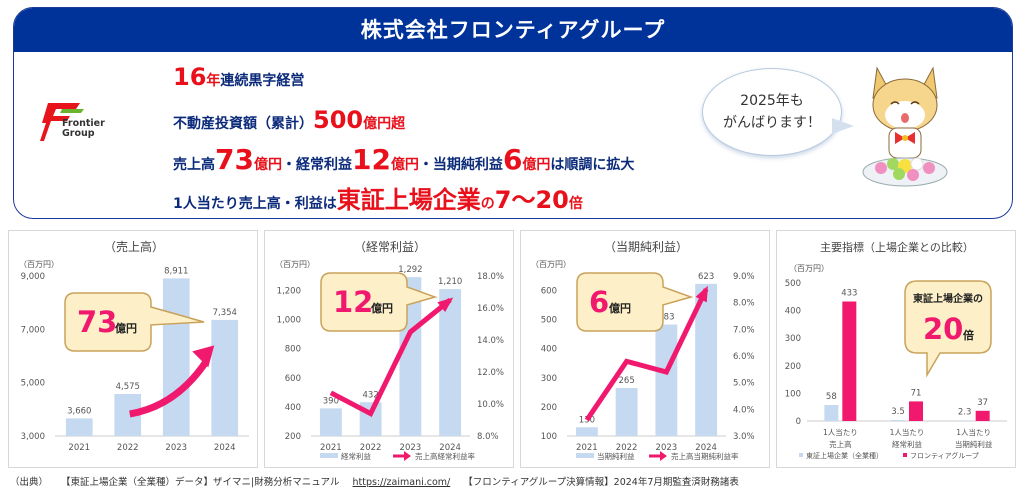 Image resolution: width=1024 pixels, height=496 pixels. What do you see at coordinates (944, 455) in the screenshot?
I see `legend-label-frontier: フロンティアグループ` at bounding box center [944, 455].